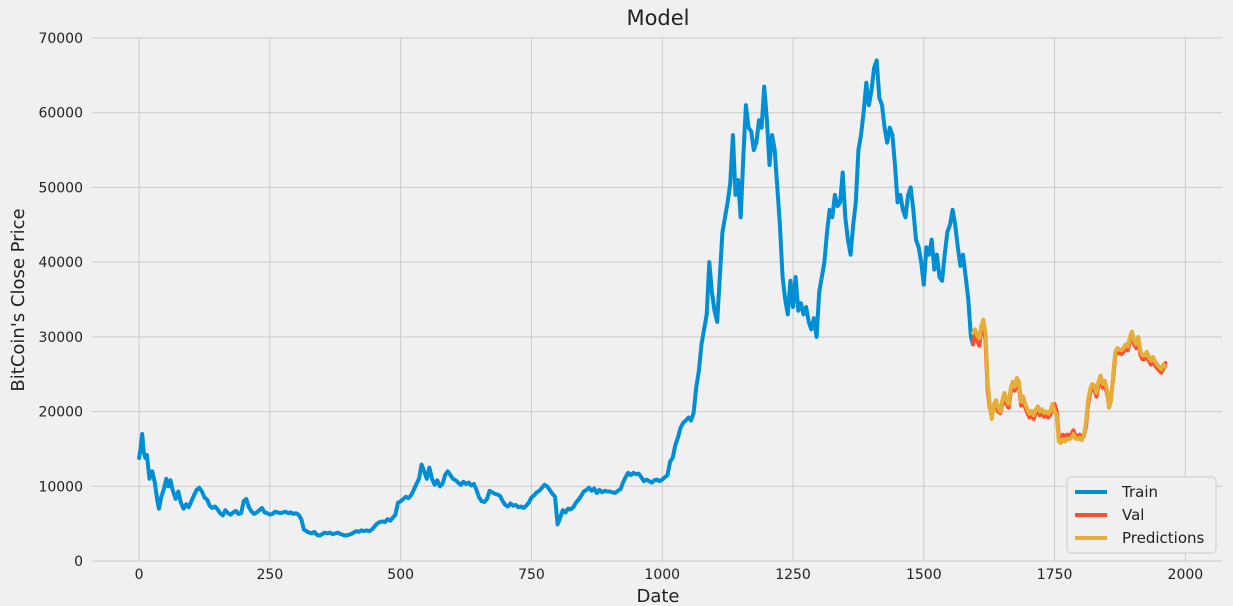 Image resolution: width=1233 pixels, height=606 pixels. Describe the element at coordinates (1133, 515) in the screenshot. I see `legend-label: Val` at that location.